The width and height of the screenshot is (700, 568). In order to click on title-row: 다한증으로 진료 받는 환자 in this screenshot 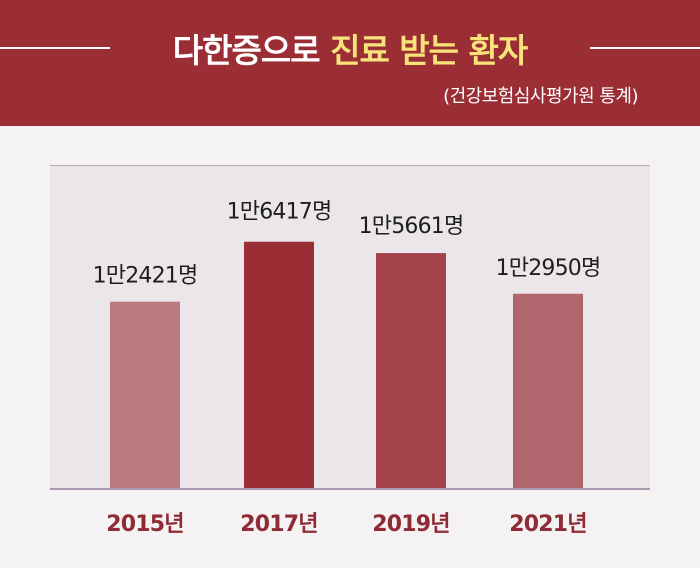, I will do `click(350, 48)`.